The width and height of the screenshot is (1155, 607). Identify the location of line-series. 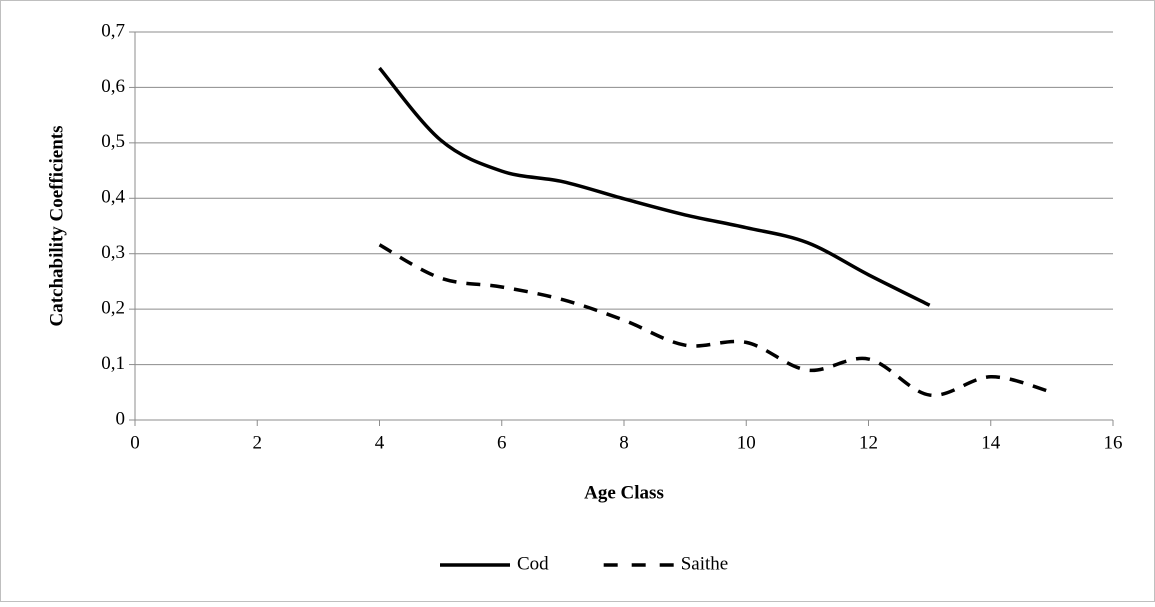
(715, 320).